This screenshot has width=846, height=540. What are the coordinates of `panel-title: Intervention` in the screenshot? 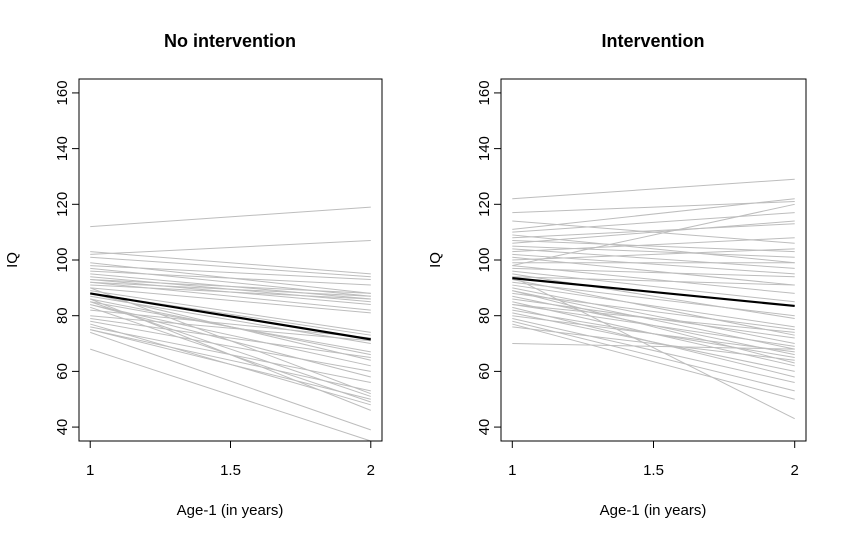 It's located at (652, 41).